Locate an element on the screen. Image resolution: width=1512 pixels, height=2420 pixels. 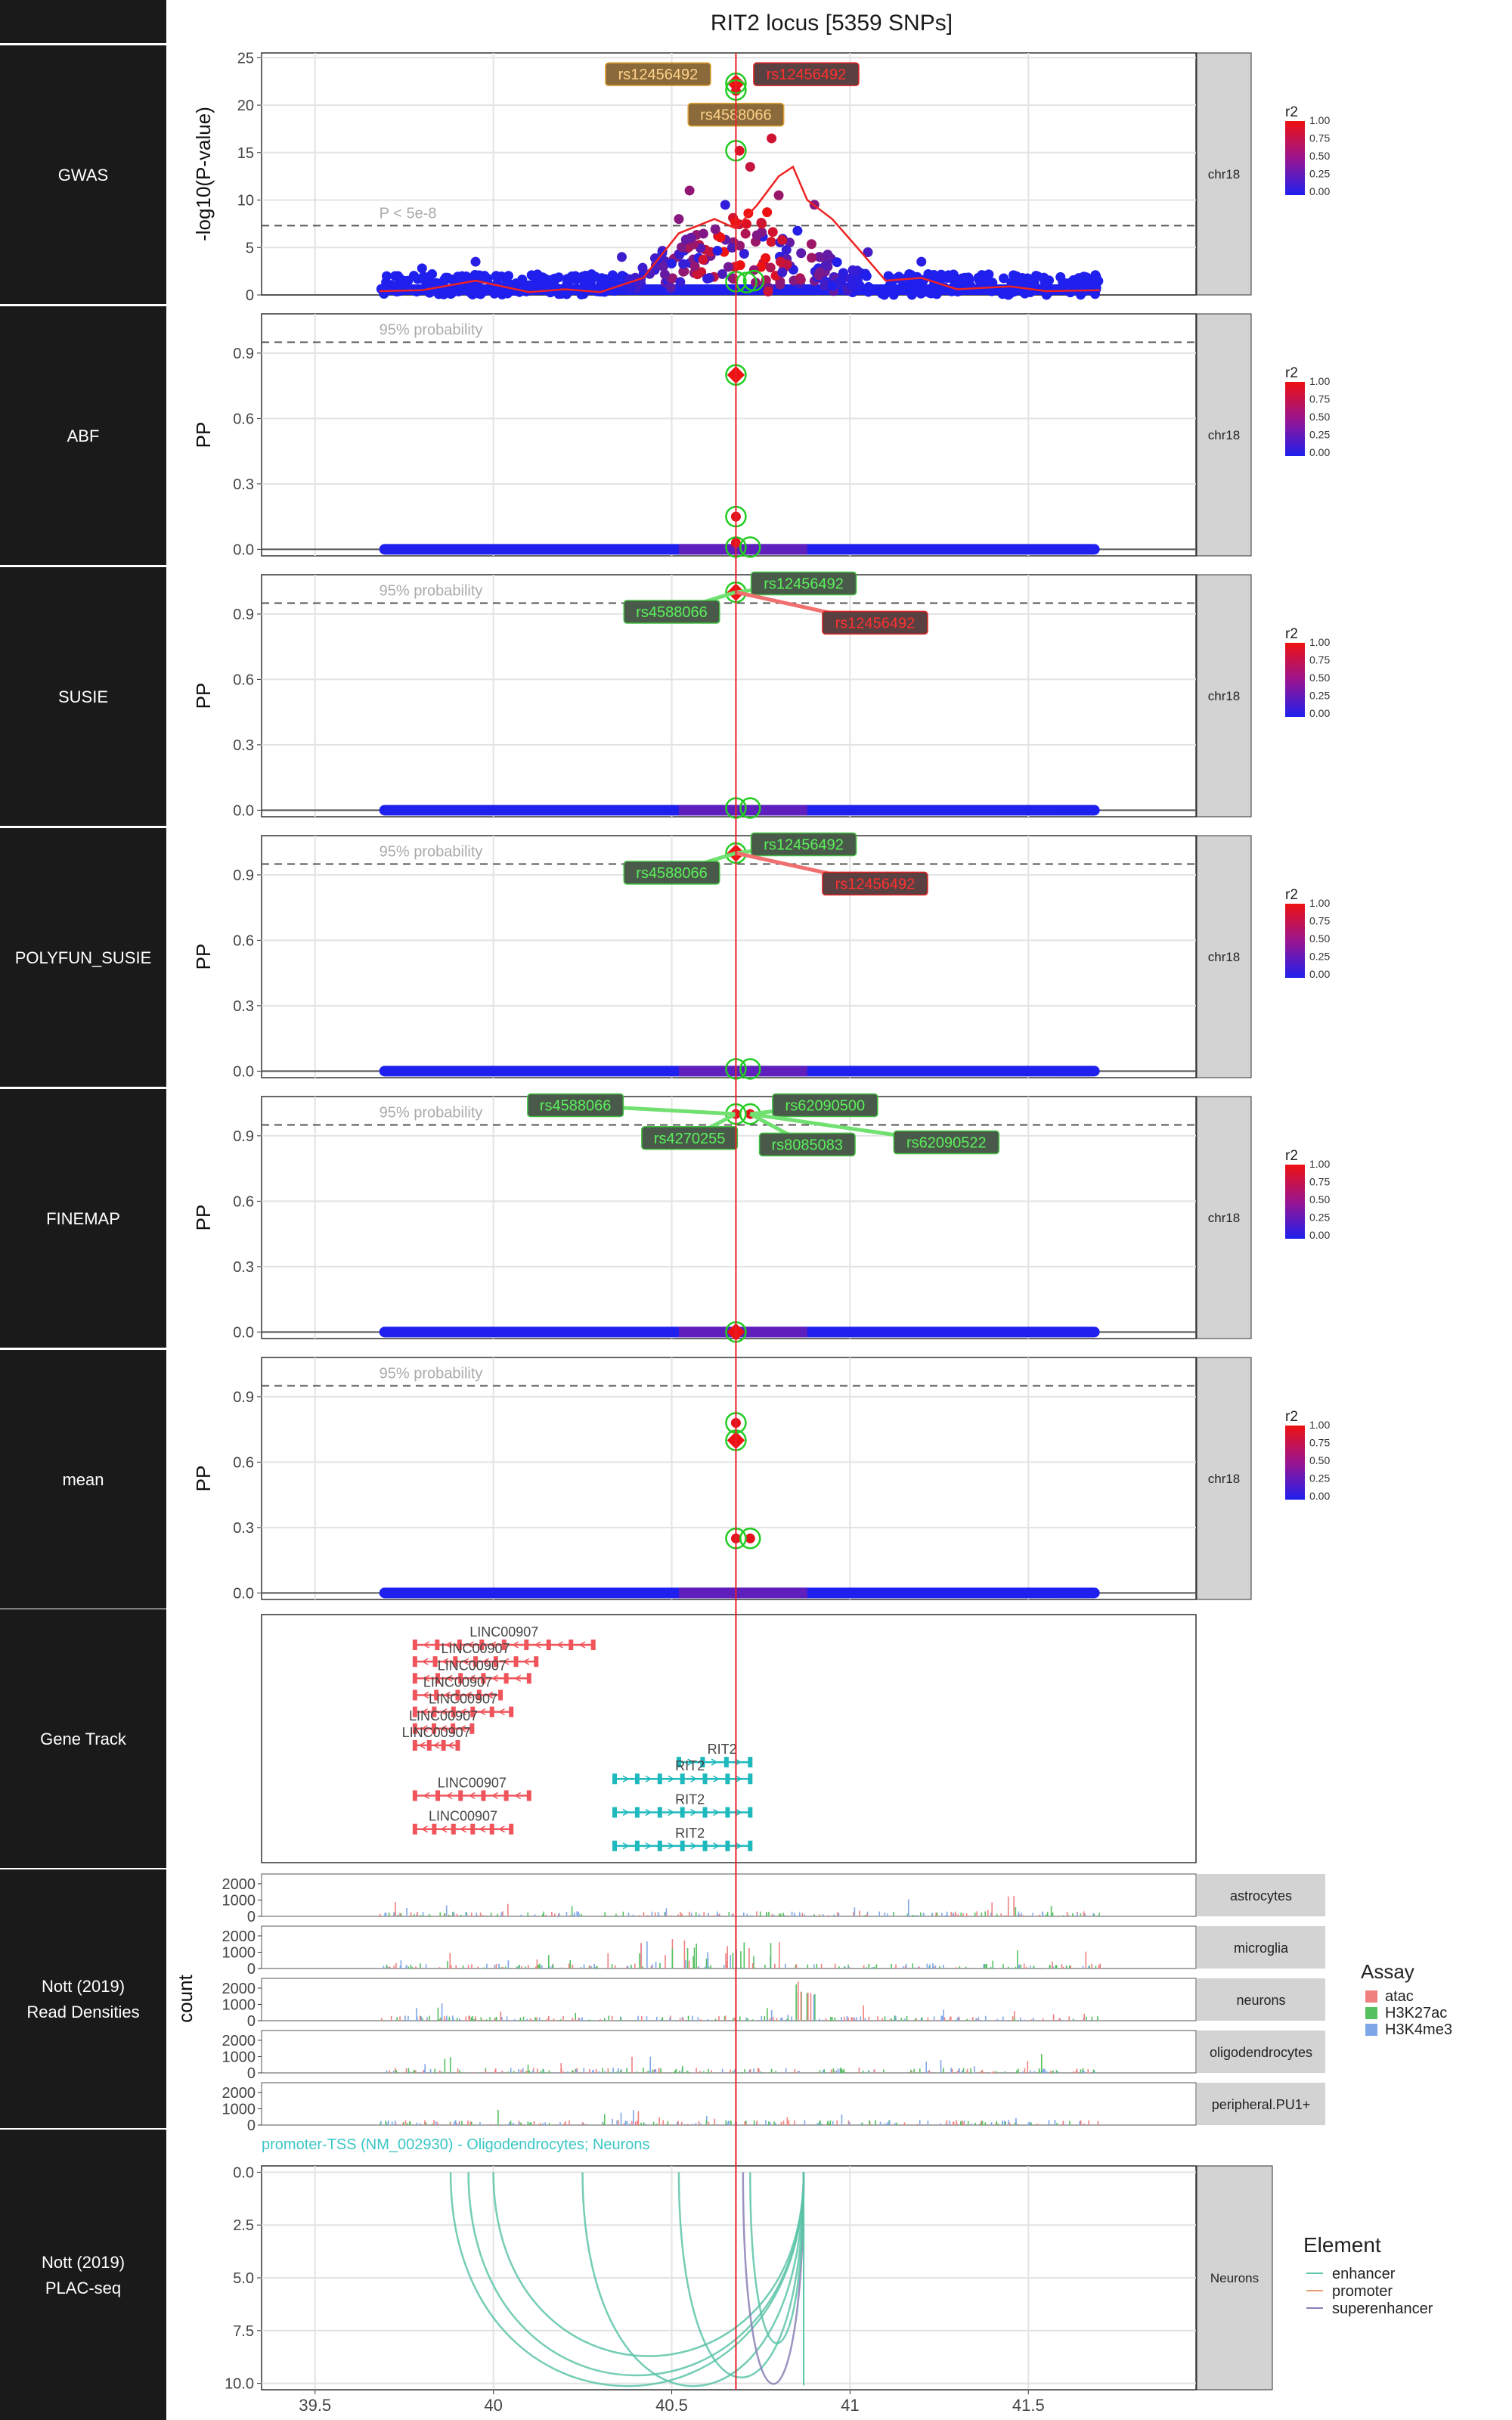
plac-arc is located at coordinates (636, 2274).